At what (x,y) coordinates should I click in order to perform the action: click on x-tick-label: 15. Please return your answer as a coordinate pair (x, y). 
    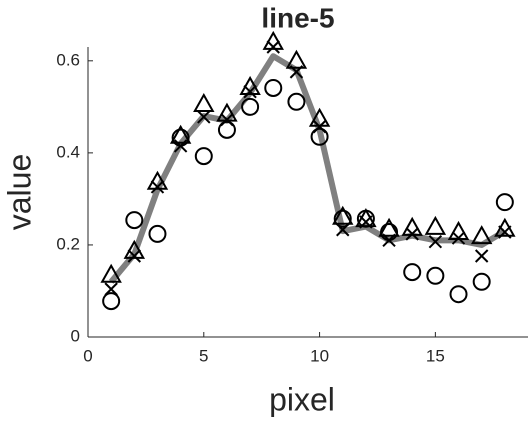
    Looking at the image, I should click on (435, 355).